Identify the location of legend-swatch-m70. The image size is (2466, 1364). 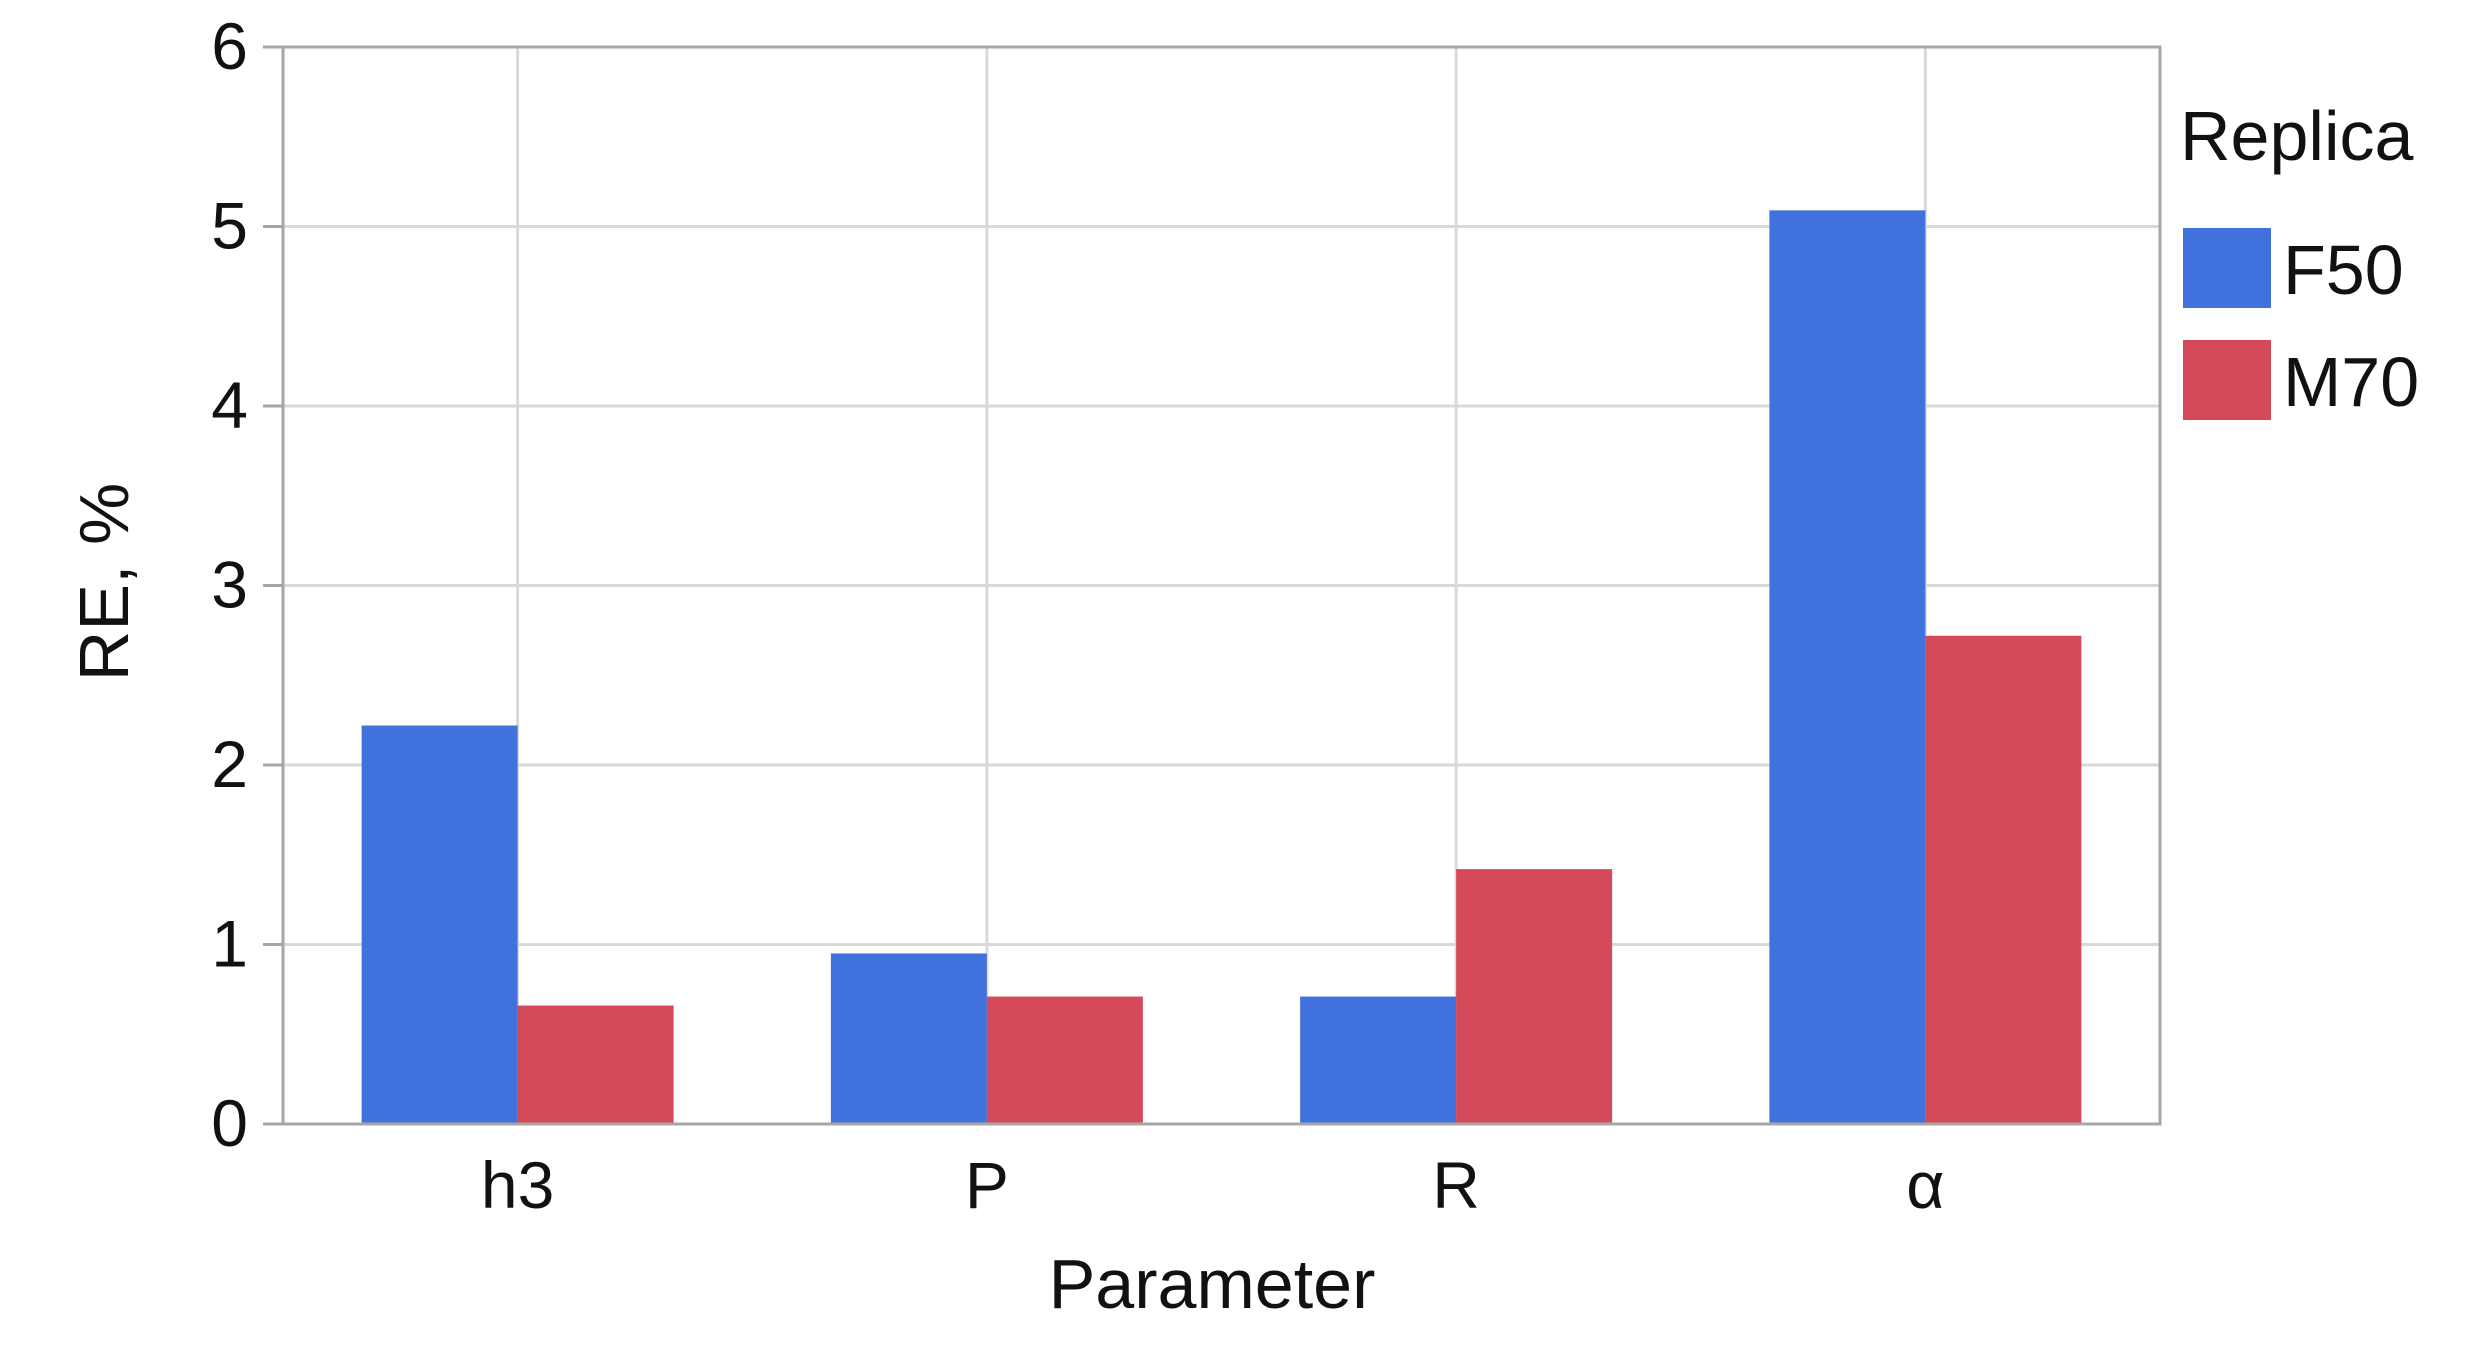
(2227, 380).